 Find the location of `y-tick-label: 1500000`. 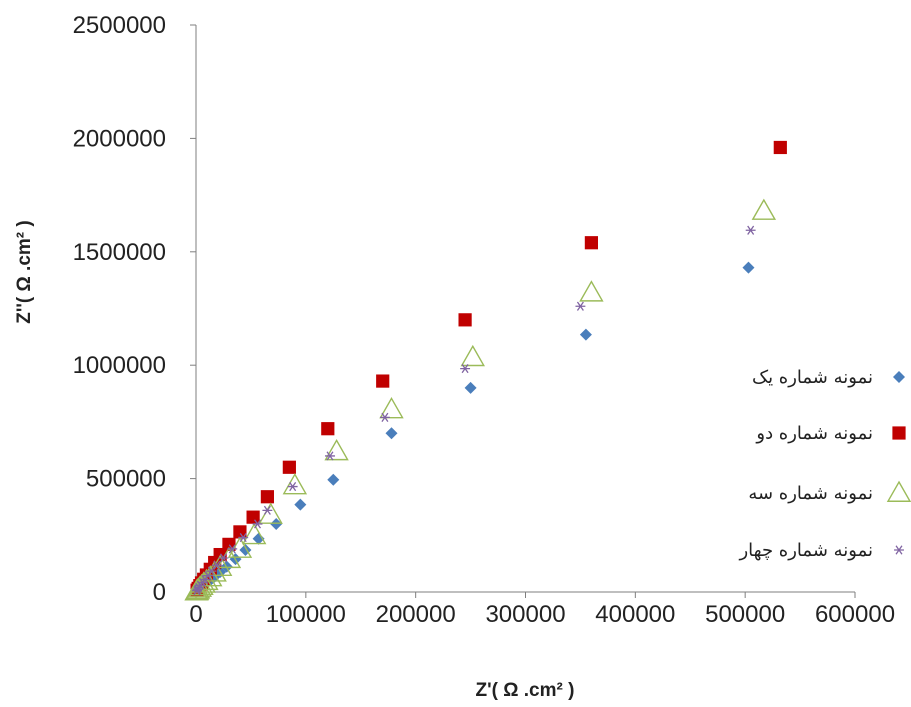

y-tick-label: 1500000 is located at coordinates (119, 252).